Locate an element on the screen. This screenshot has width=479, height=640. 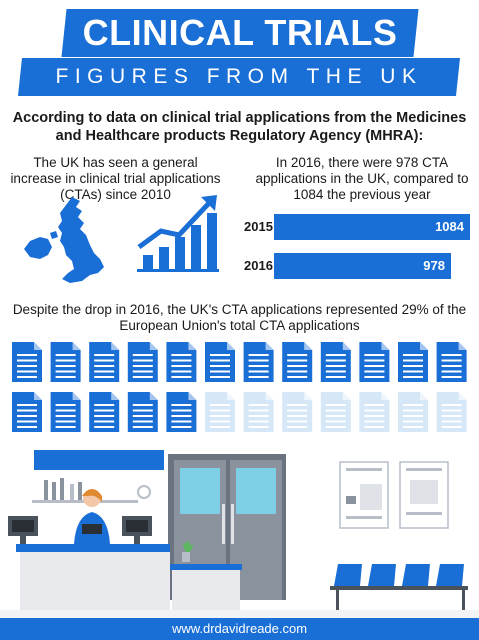
bar-value-2015: 1084 is located at coordinates (449, 226).